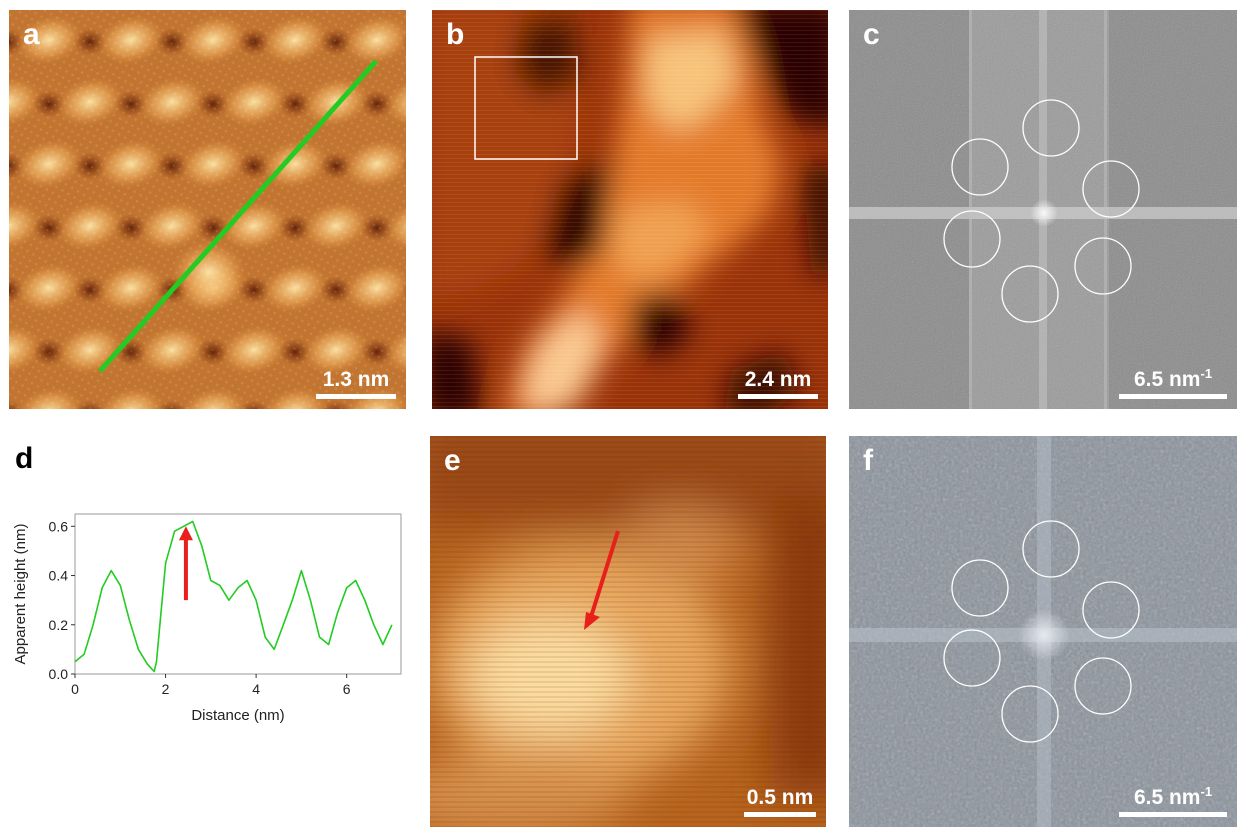  What do you see at coordinates (604, 575) in the screenshot?
I see `arrow-shaft-e` at bounding box center [604, 575].